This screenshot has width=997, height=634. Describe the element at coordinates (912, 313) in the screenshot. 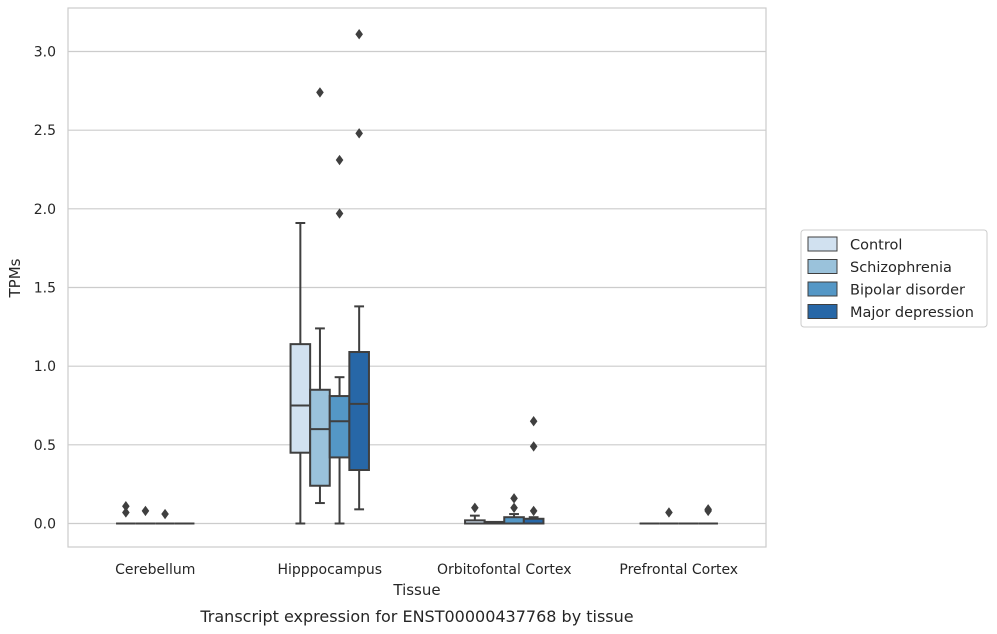

I see `legend-label: Major depression` at that location.